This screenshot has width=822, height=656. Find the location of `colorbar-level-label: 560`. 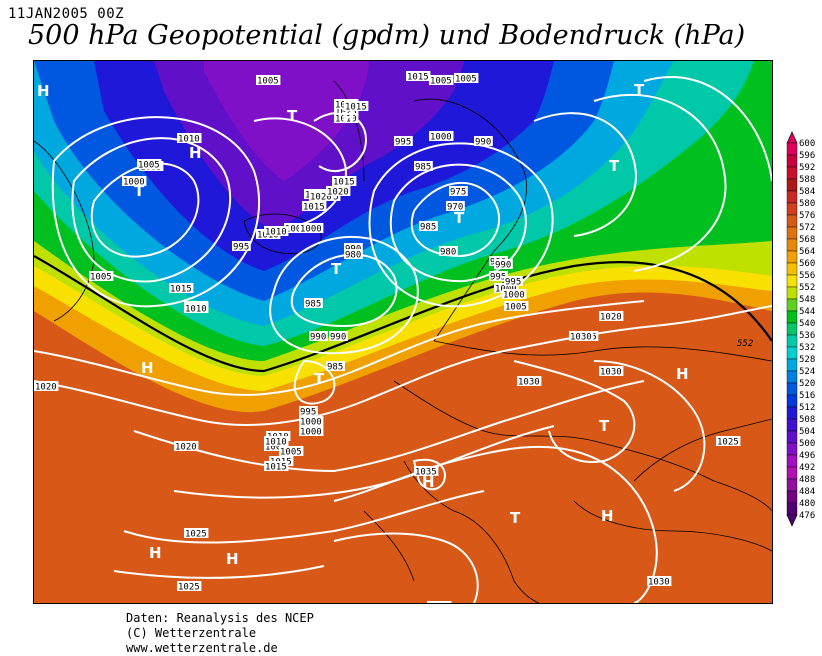

colorbar-level-label: 560 is located at coordinates (807, 264).